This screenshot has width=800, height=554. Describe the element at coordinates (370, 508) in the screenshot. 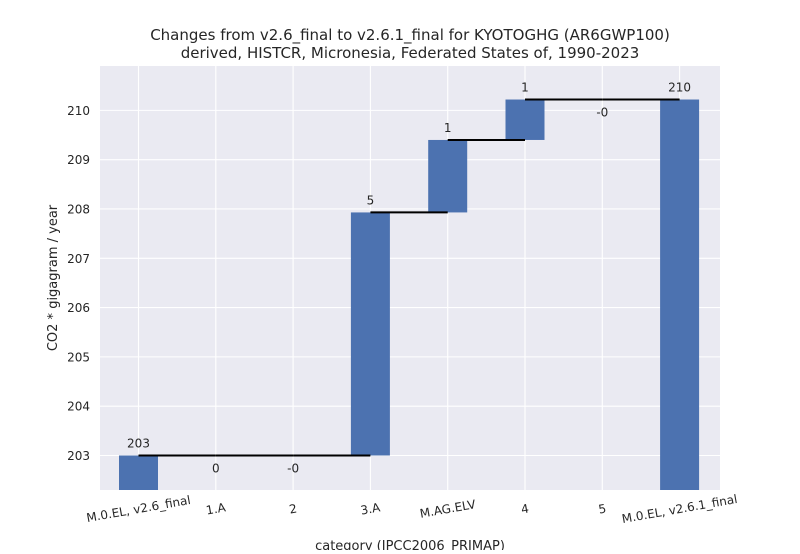

I see `x-tick-label: 3.A` at that location.